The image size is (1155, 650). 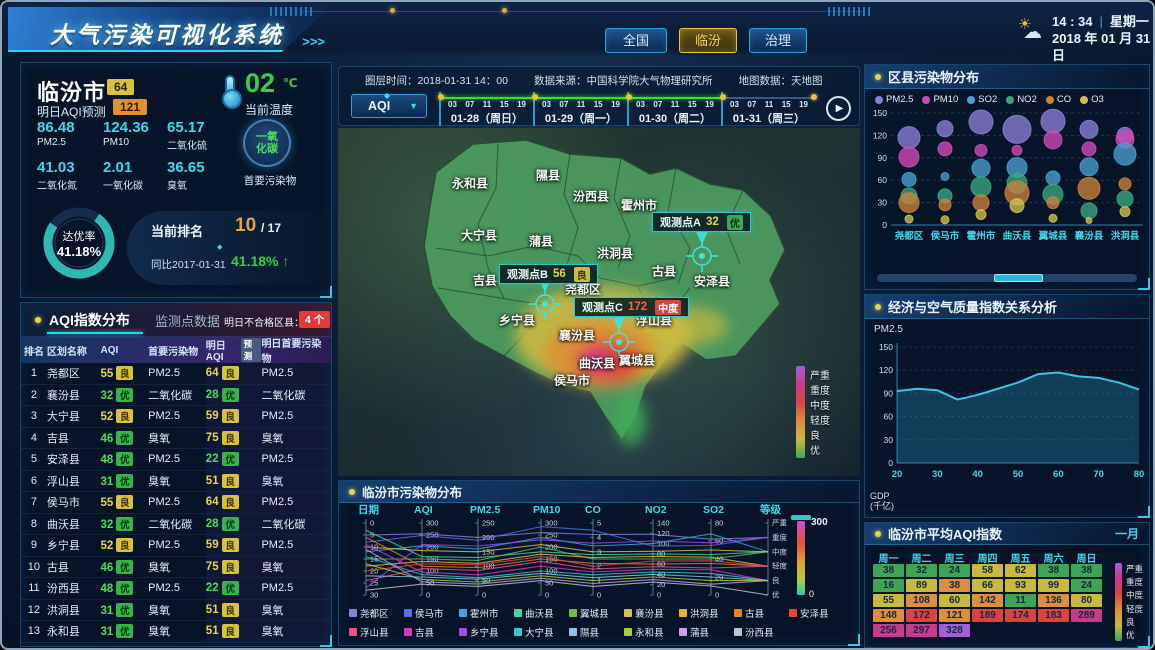 What do you see at coordinates (778, 40) in the screenshot?
I see `nav-button-govern: 治理` at bounding box center [778, 40].